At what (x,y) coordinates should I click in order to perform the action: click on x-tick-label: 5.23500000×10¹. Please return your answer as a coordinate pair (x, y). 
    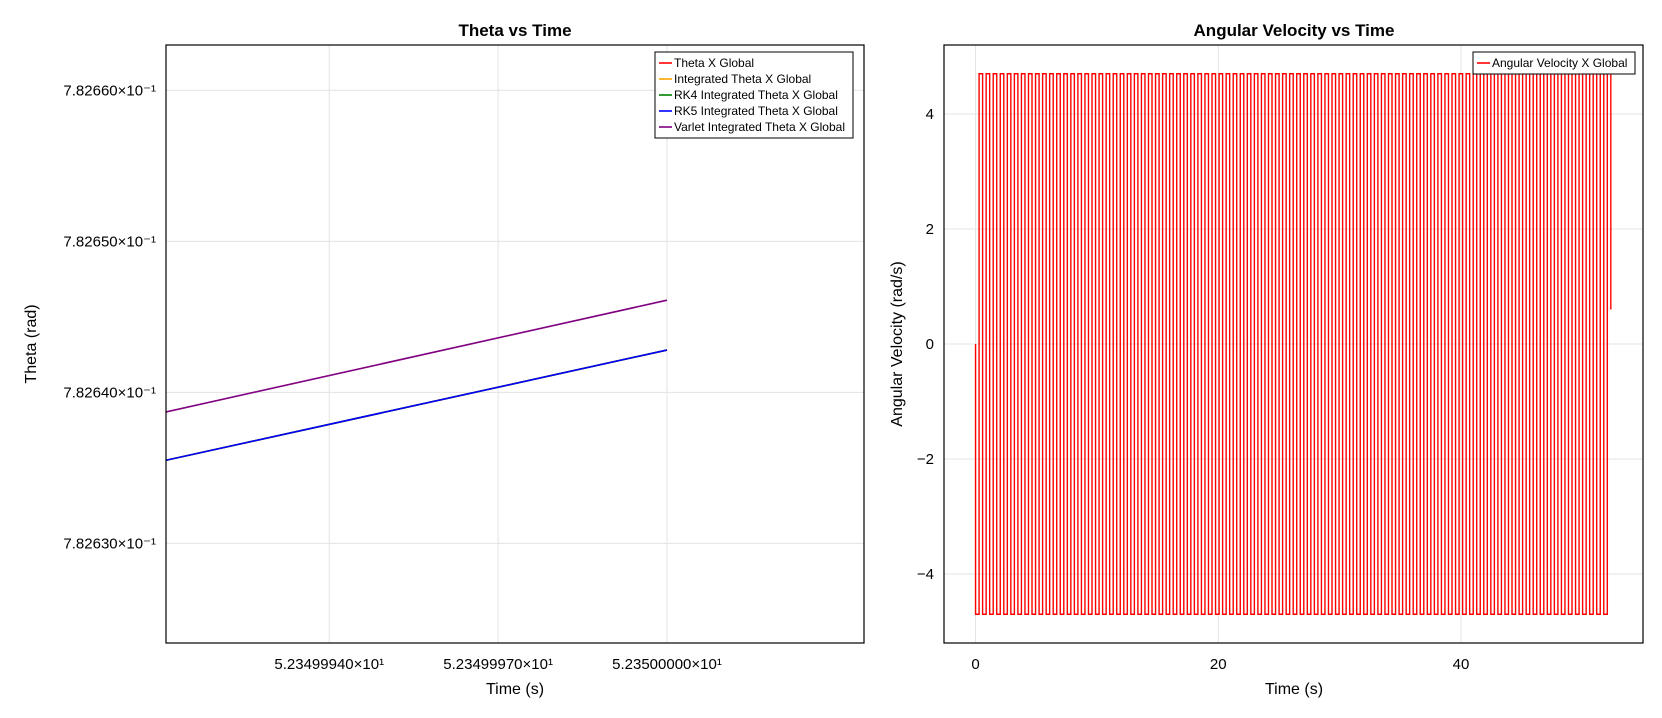
    Looking at the image, I should click on (667, 664).